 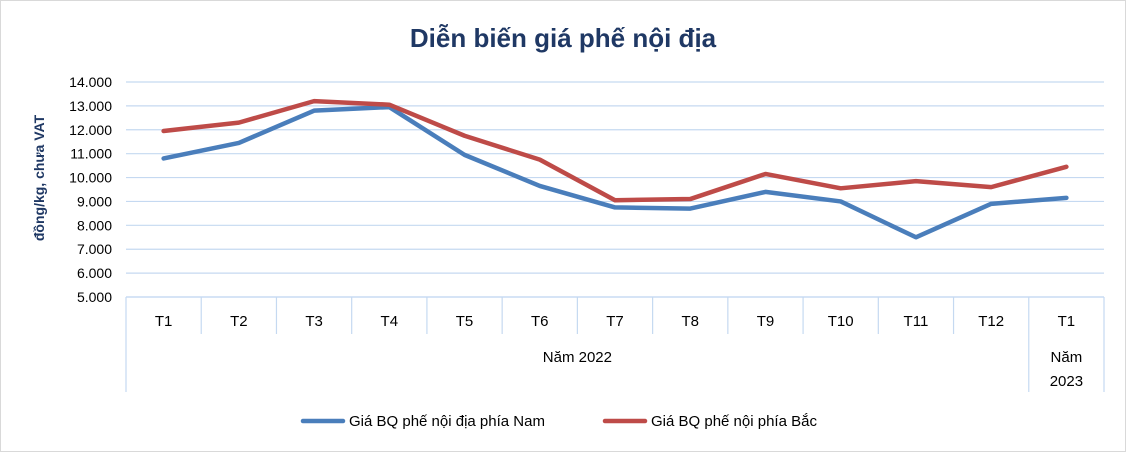 What do you see at coordinates (540, 321) in the screenshot?
I see `x-tick-label: T6` at bounding box center [540, 321].